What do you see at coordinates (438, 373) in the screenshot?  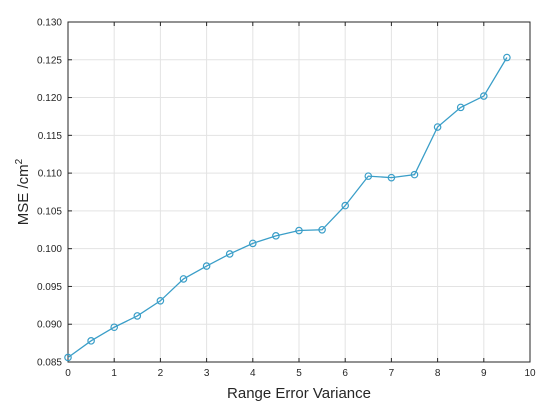 I see `x-tick-label: 8` at bounding box center [438, 373].